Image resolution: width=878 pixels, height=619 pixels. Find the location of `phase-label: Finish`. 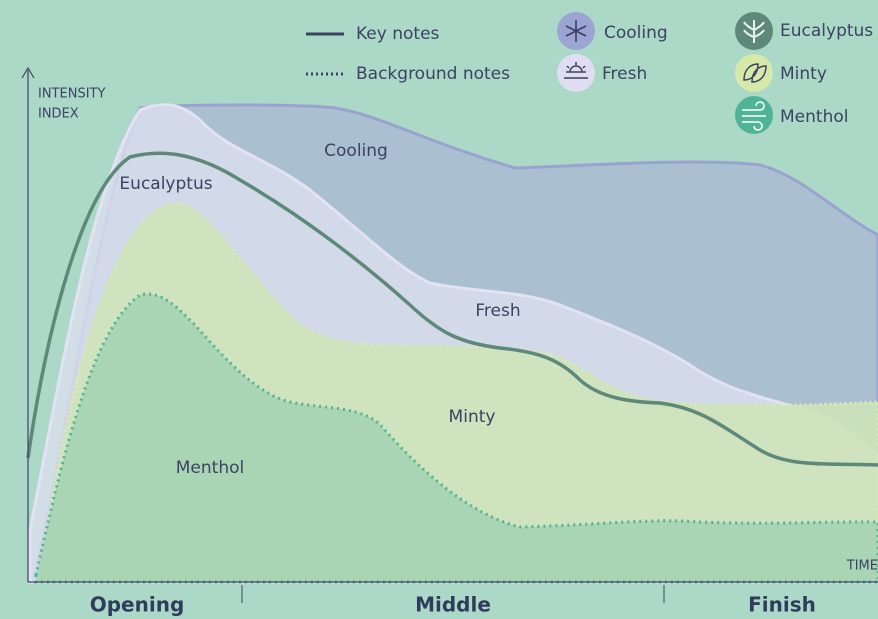

phase-label: Finish is located at coordinates (782, 605).